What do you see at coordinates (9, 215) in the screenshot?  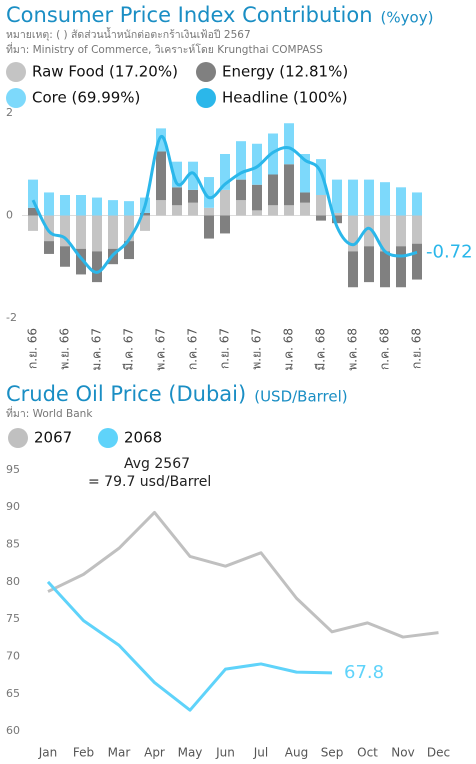 I see `y-tick-label: 0` at bounding box center [9, 215].